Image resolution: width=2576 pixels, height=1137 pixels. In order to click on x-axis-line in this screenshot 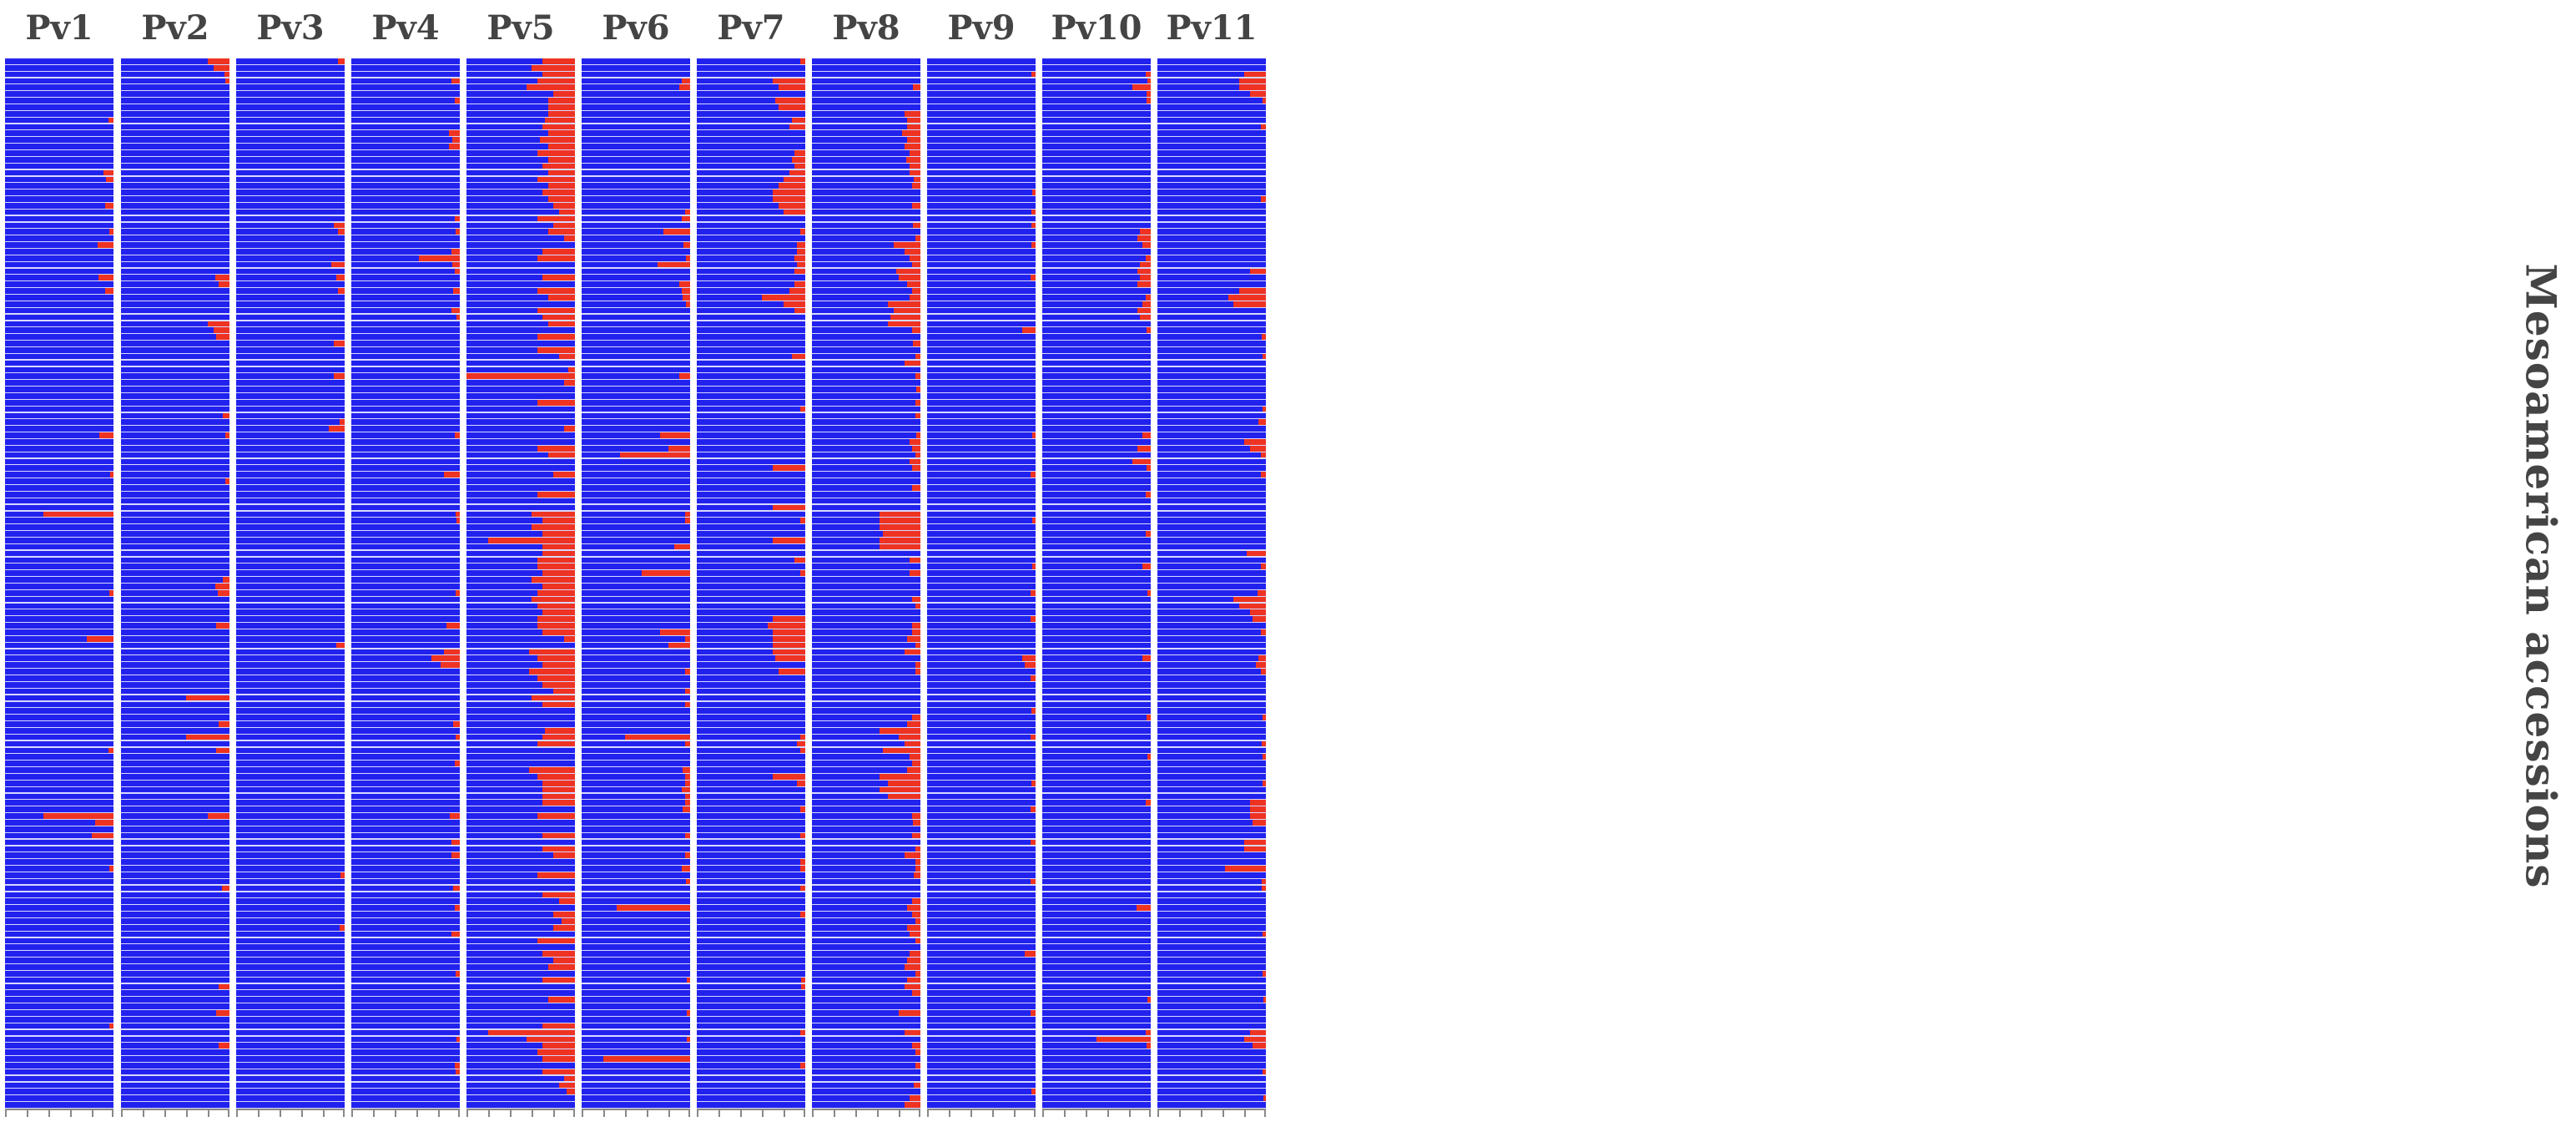, I will do `click(290, 1110)`.